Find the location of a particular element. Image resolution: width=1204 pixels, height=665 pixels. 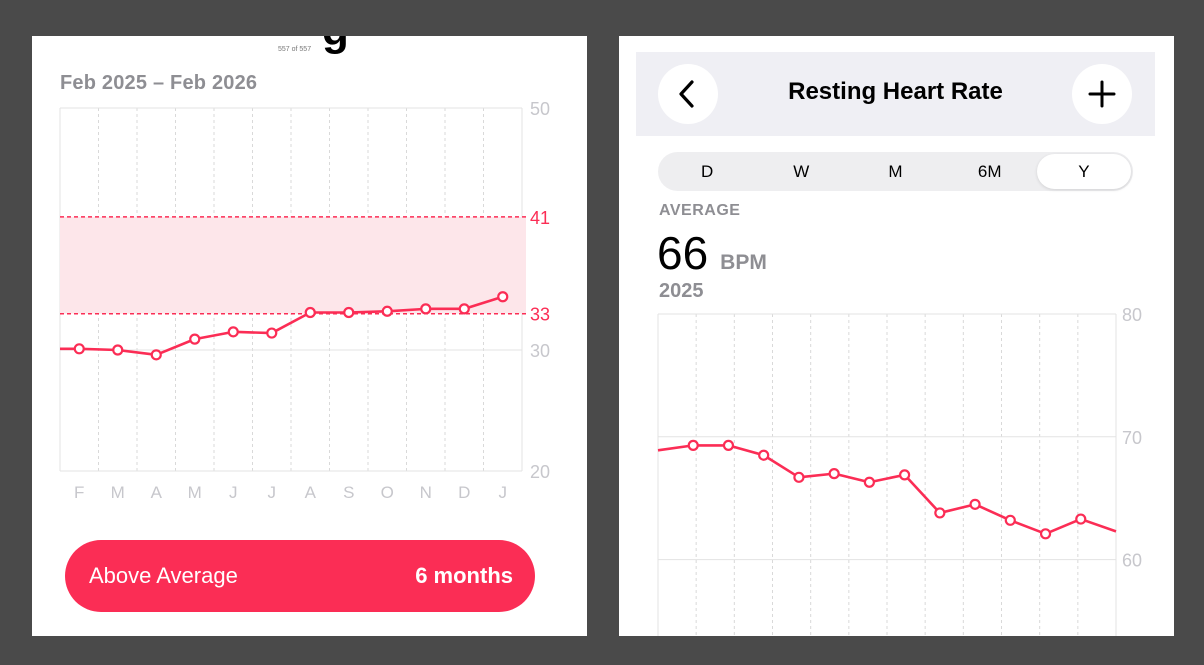

segment-6m: 6M is located at coordinates (989, 171).